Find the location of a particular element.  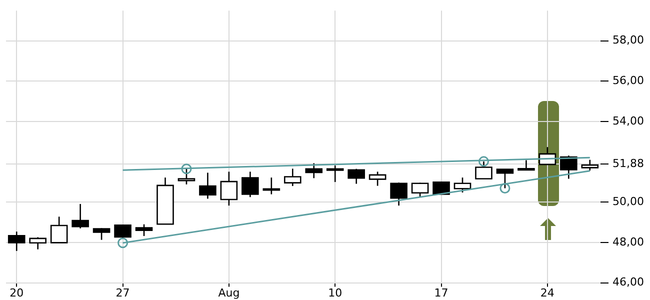

y-tick-label: 46,00 is located at coordinates (628, 282).